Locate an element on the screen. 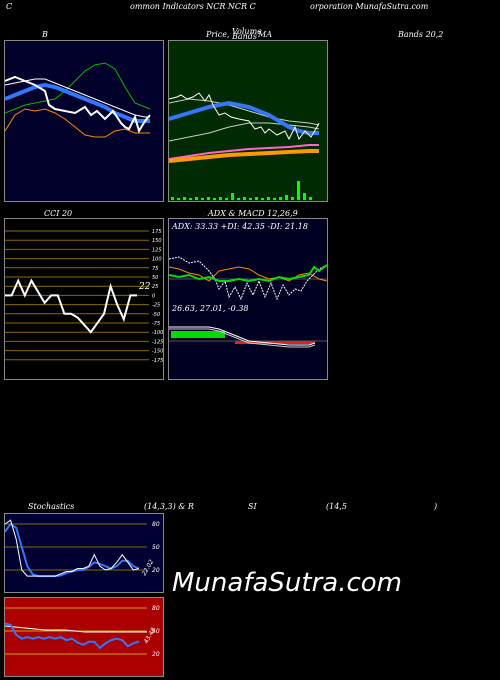  adx-title: ADX & MACD 12,26,9 is located at coordinates (253, 213).